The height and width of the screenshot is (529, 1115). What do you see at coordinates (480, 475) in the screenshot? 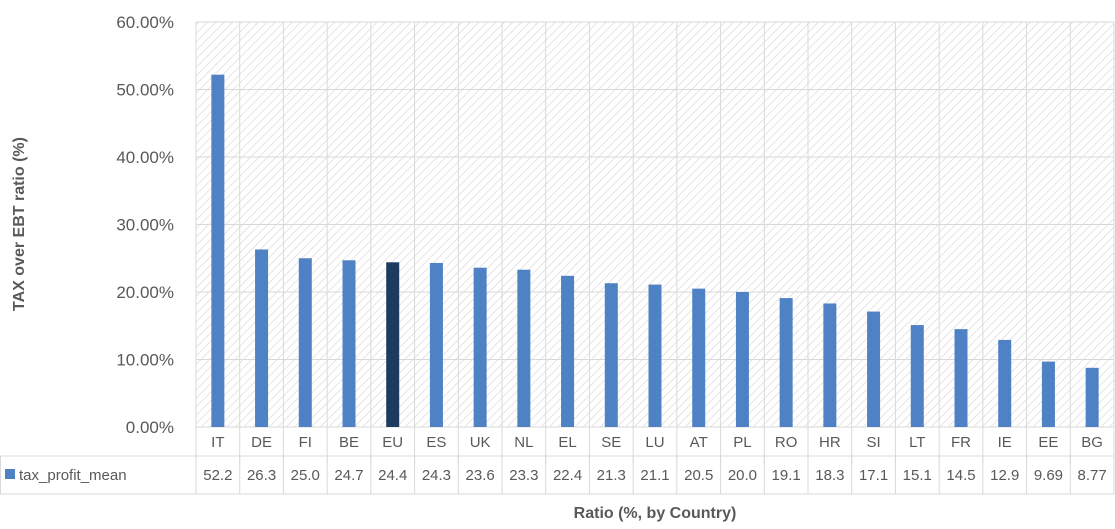
I see `data-label: 23.6` at bounding box center [480, 475].